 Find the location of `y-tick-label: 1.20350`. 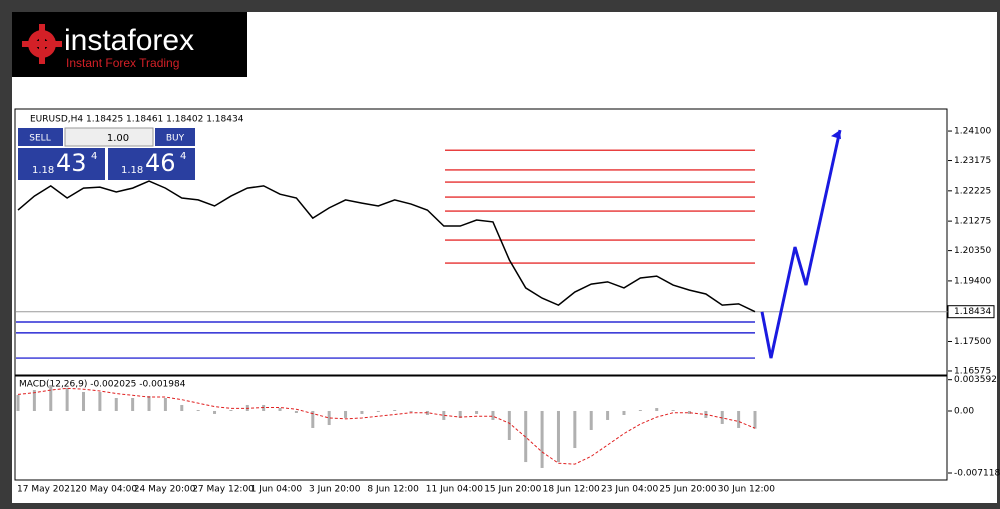

y-tick-label: 1.20350 is located at coordinates (972, 251).